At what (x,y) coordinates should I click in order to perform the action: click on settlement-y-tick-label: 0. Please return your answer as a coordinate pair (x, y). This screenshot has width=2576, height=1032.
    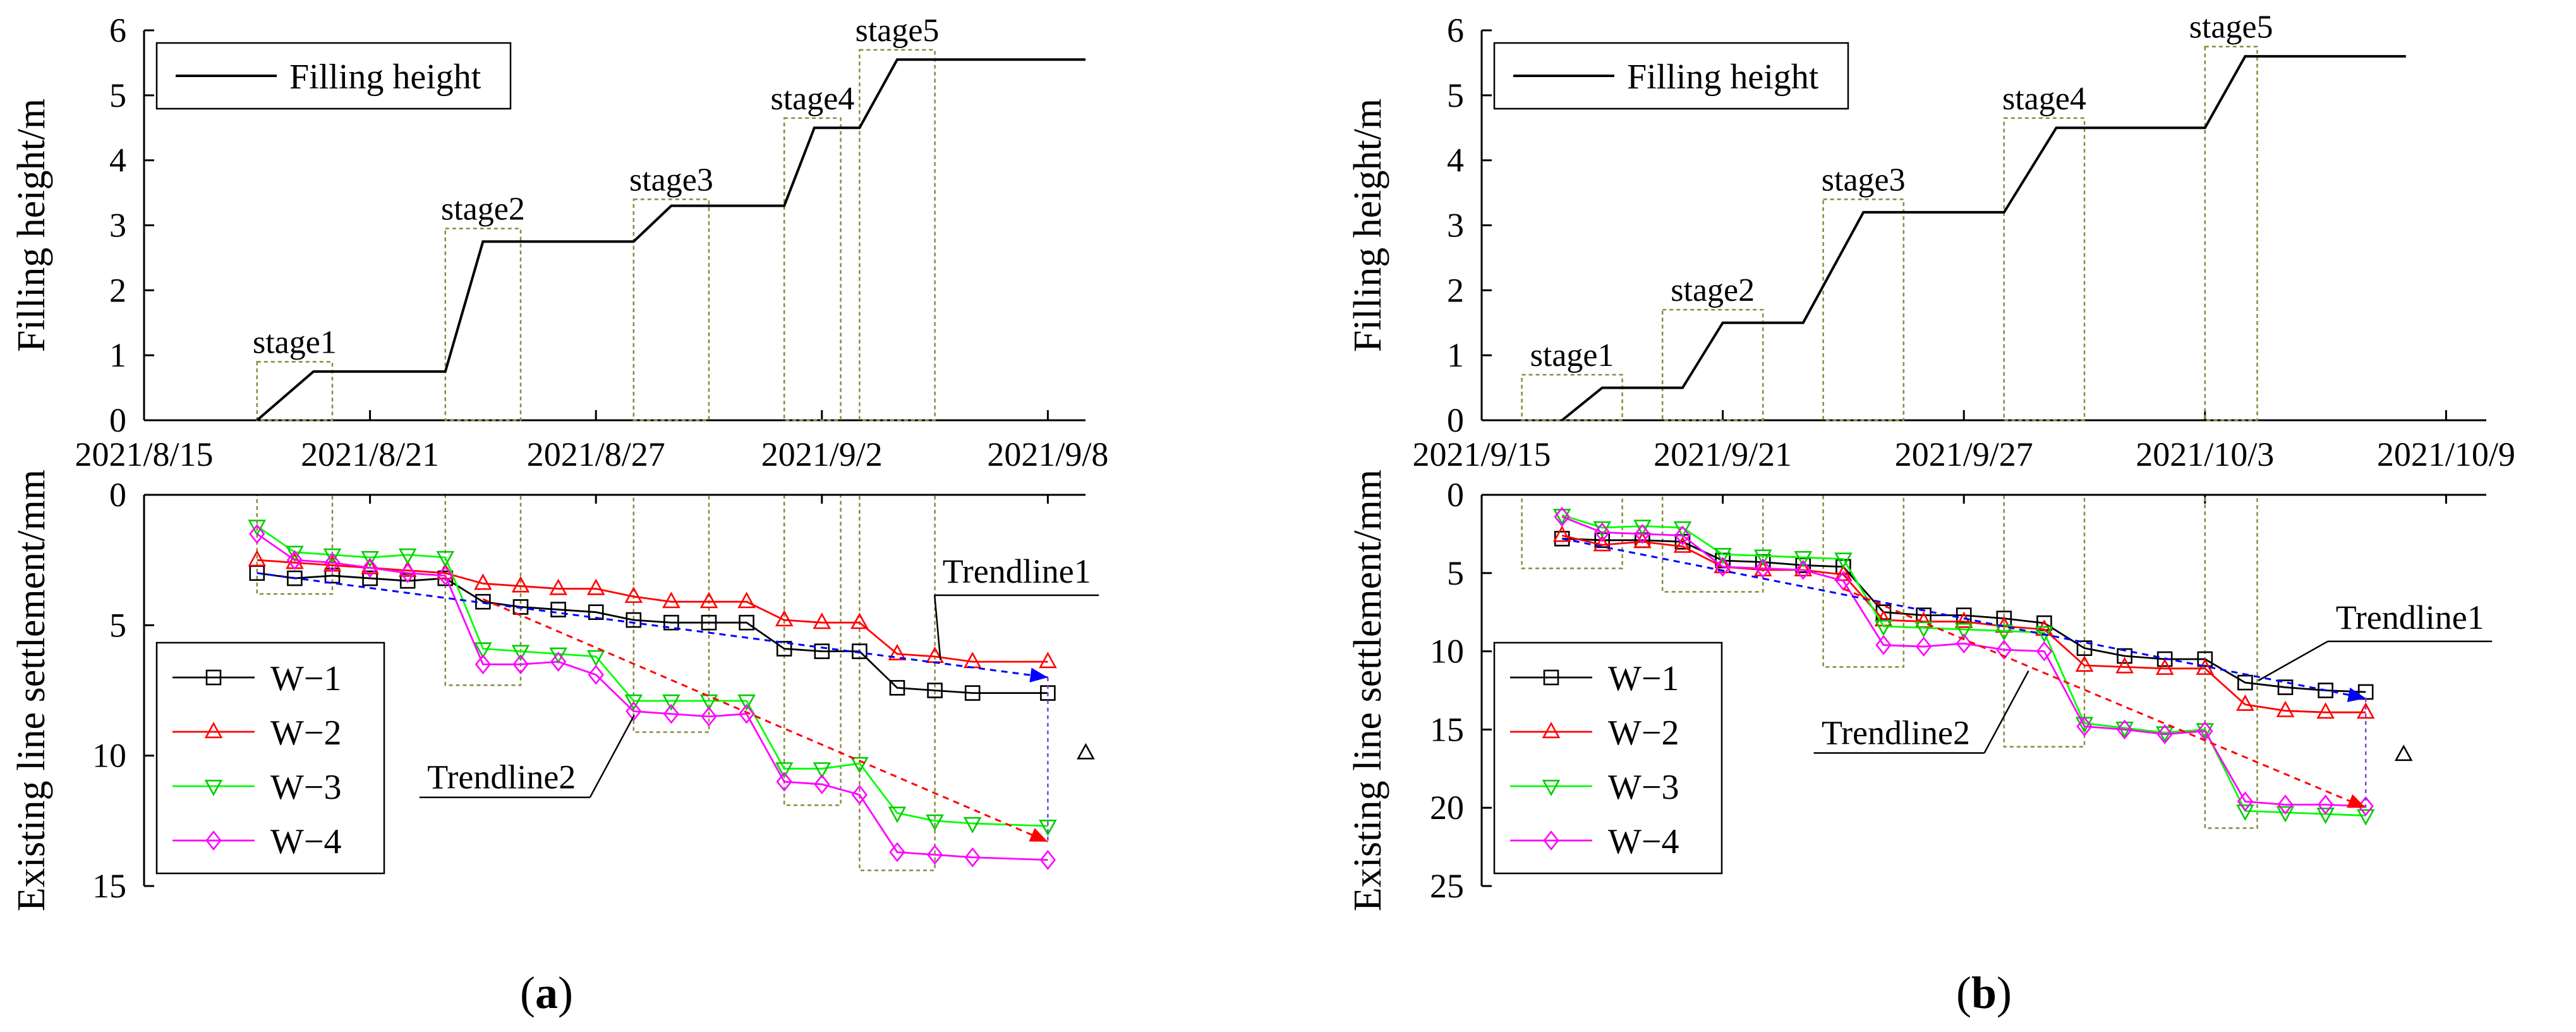
    Looking at the image, I should click on (1455, 495).